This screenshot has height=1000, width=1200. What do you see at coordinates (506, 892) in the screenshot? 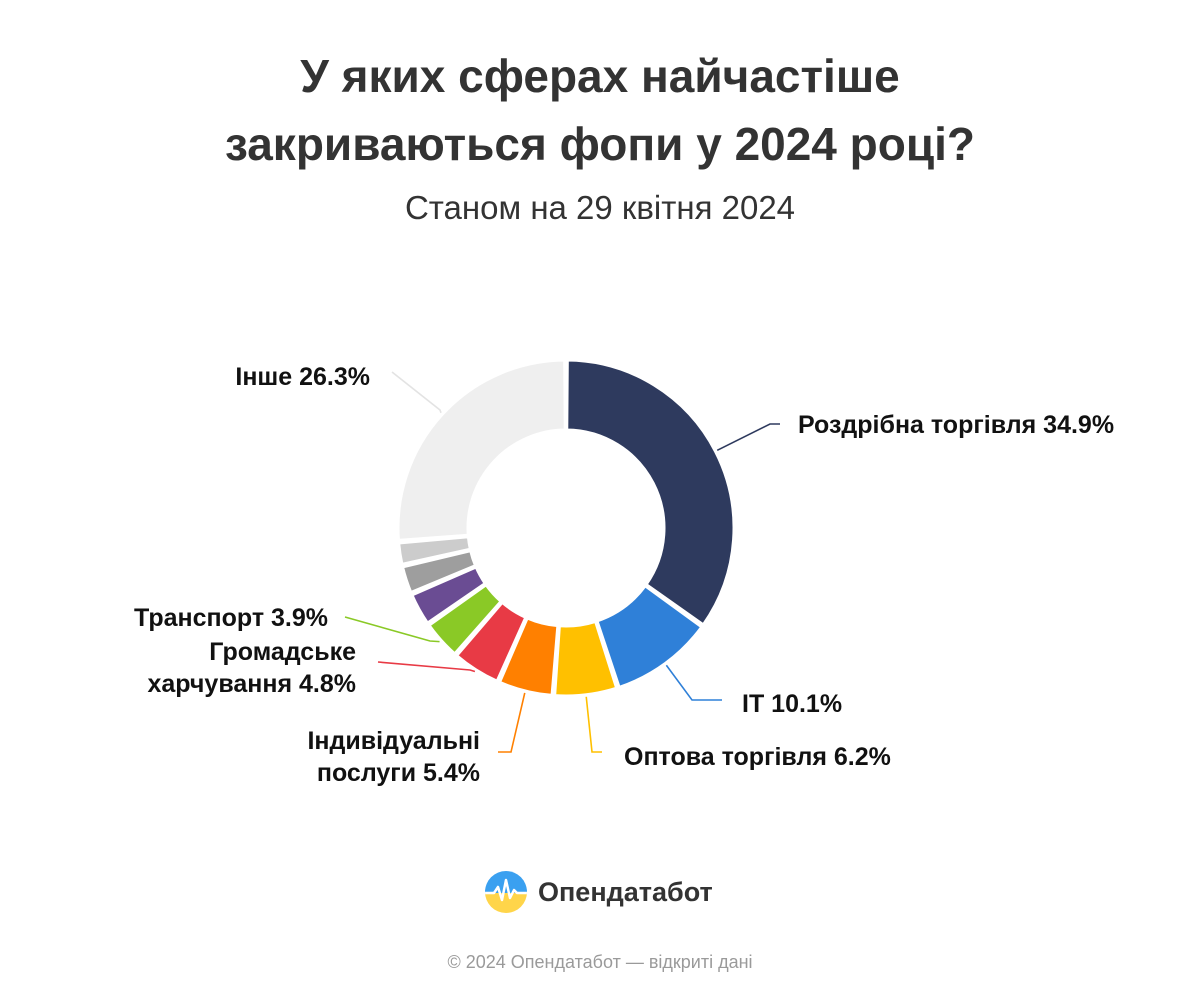
I see `opendatabot-logo-icon` at bounding box center [506, 892].